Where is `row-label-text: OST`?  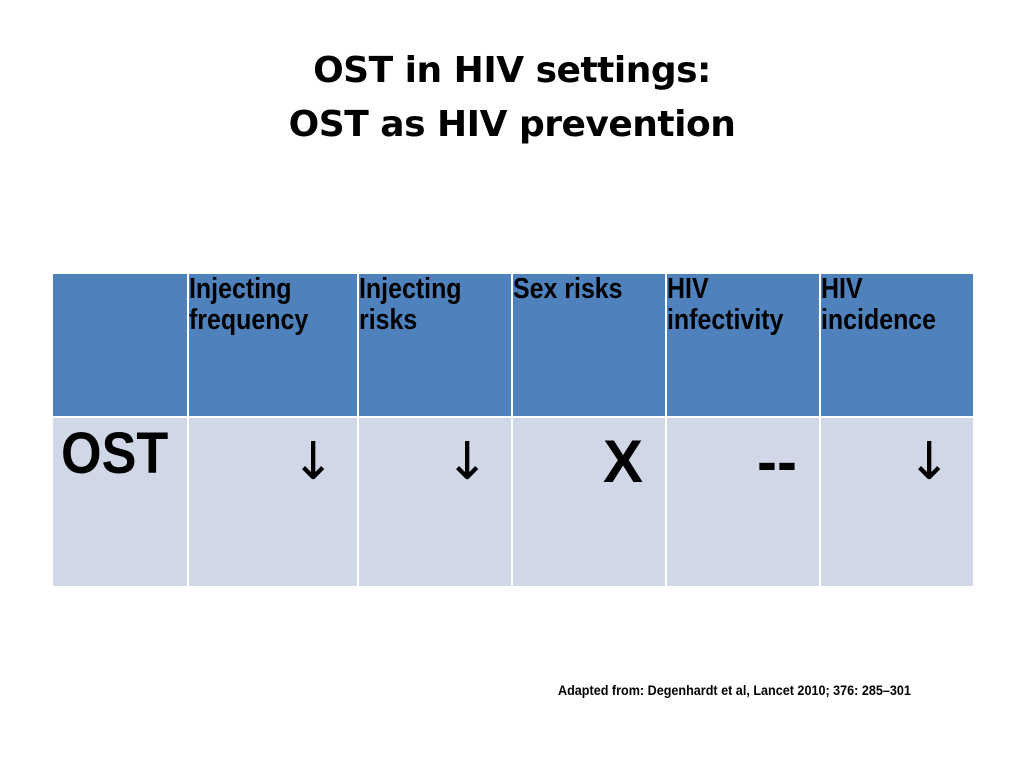 row-label-text: OST is located at coordinates (115, 453).